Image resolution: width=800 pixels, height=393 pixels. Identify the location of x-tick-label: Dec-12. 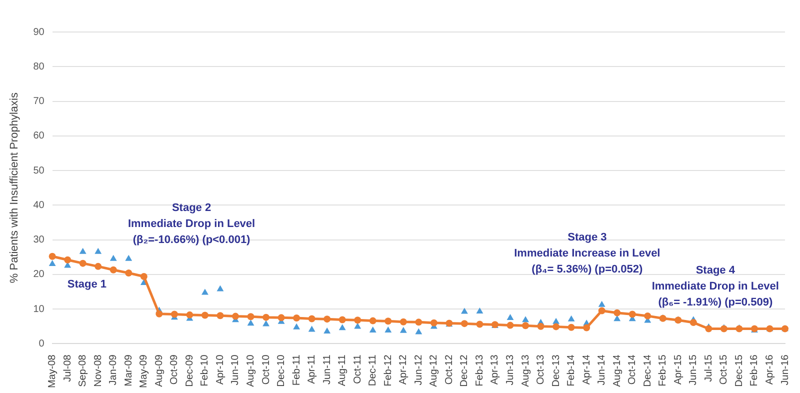
(464, 370).